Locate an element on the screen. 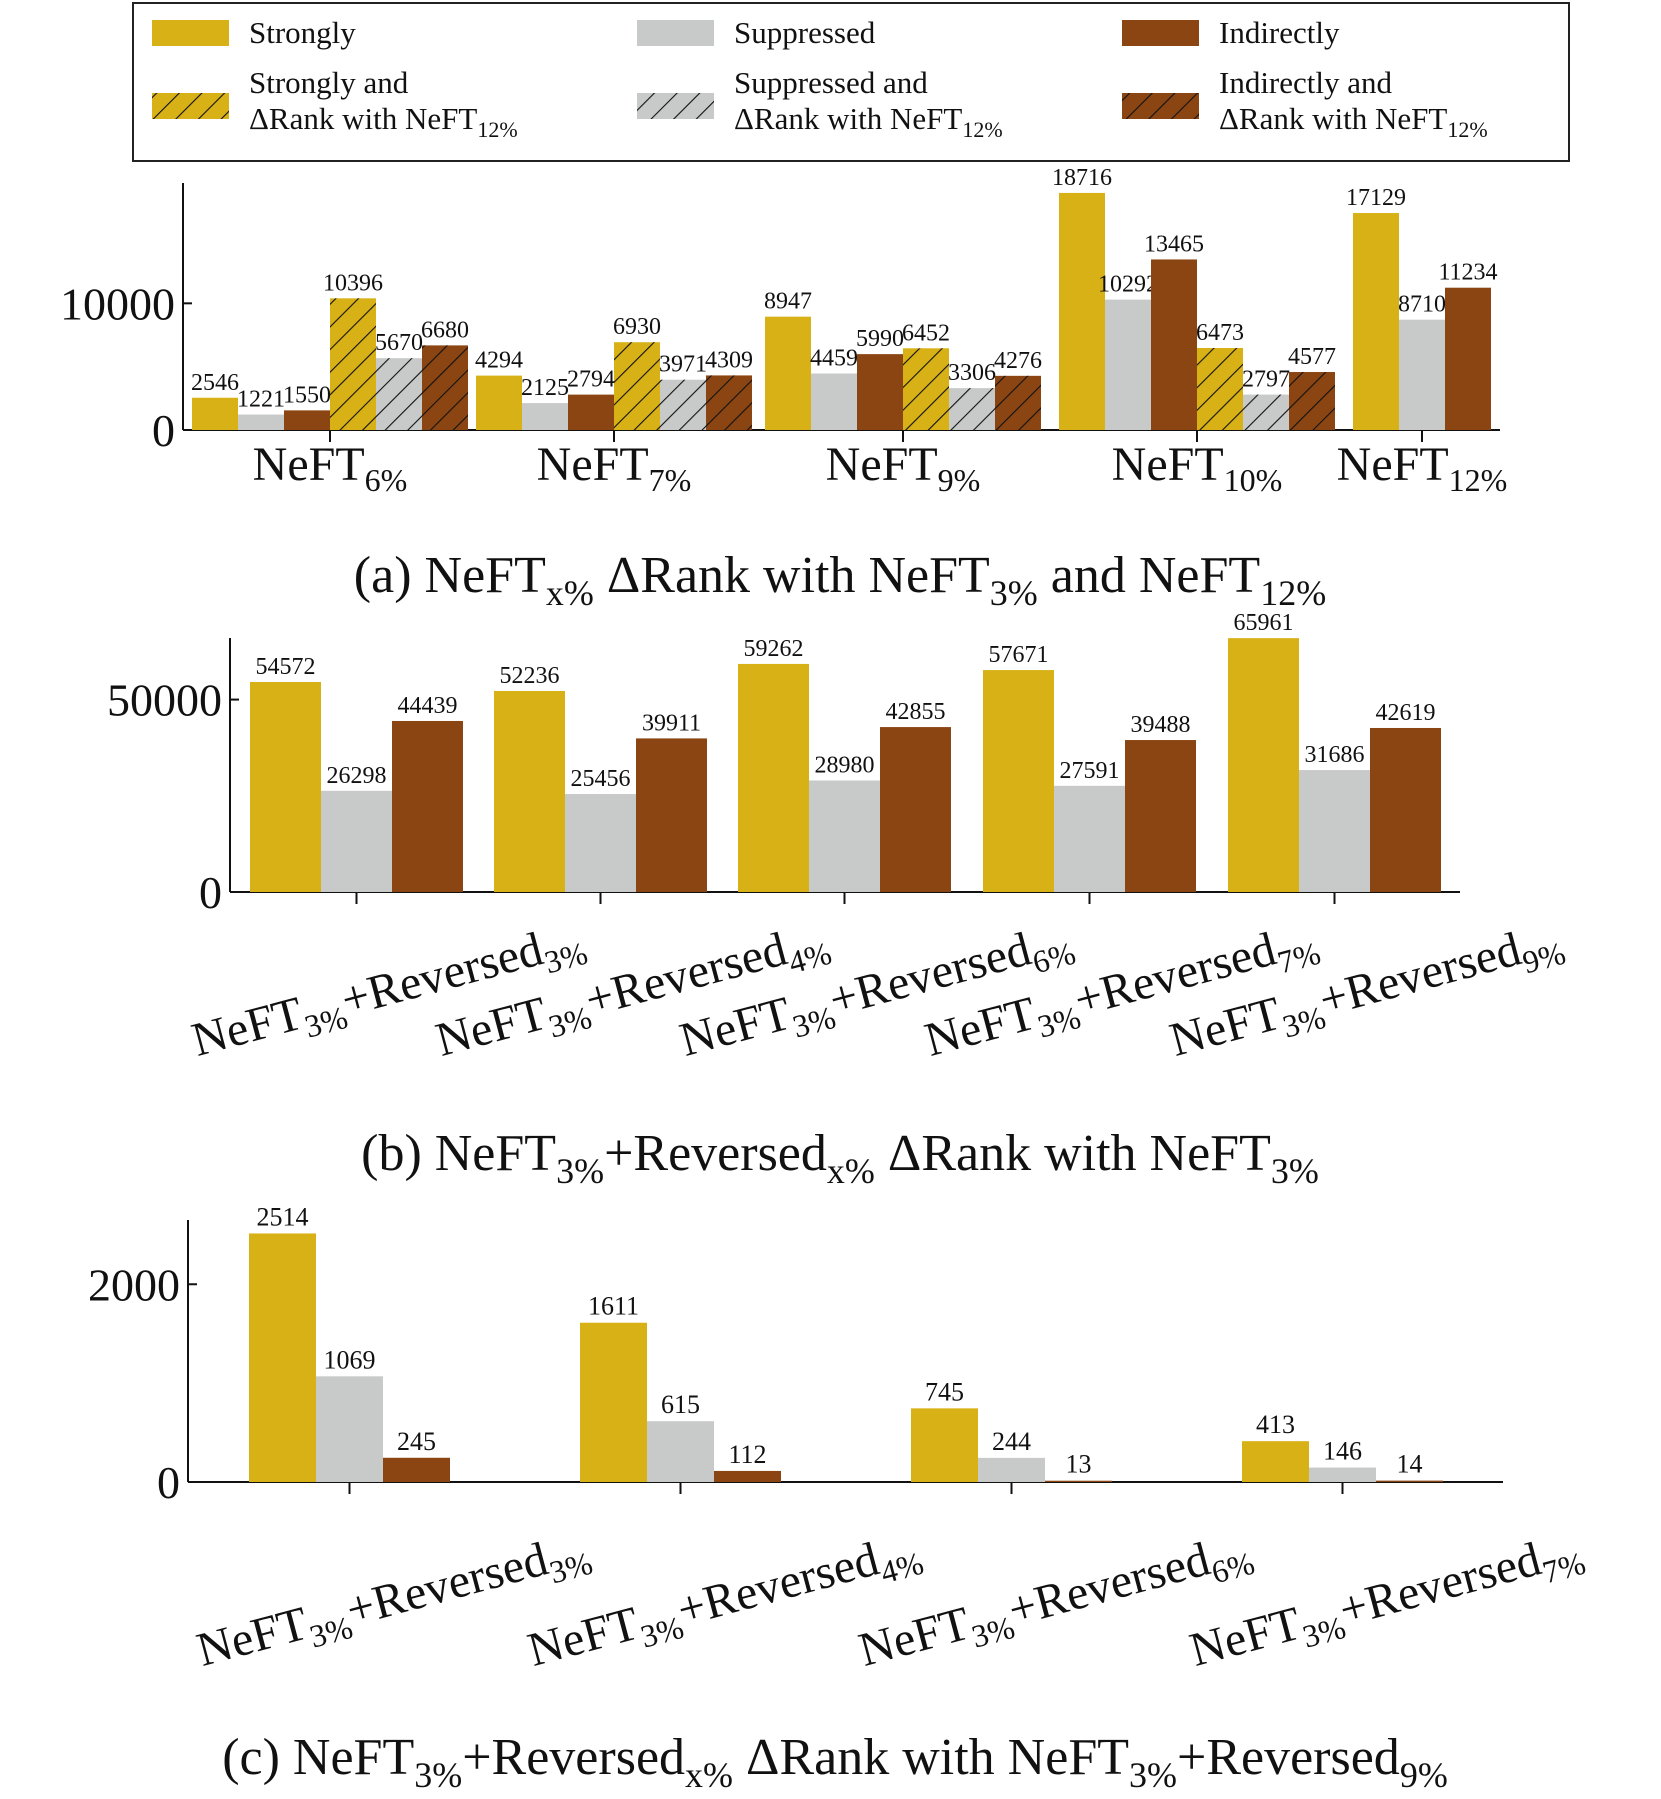 Image resolution: width=1661 pixels, height=1799 pixels. legend-label: Suppressed and is located at coordinates (831, 82).